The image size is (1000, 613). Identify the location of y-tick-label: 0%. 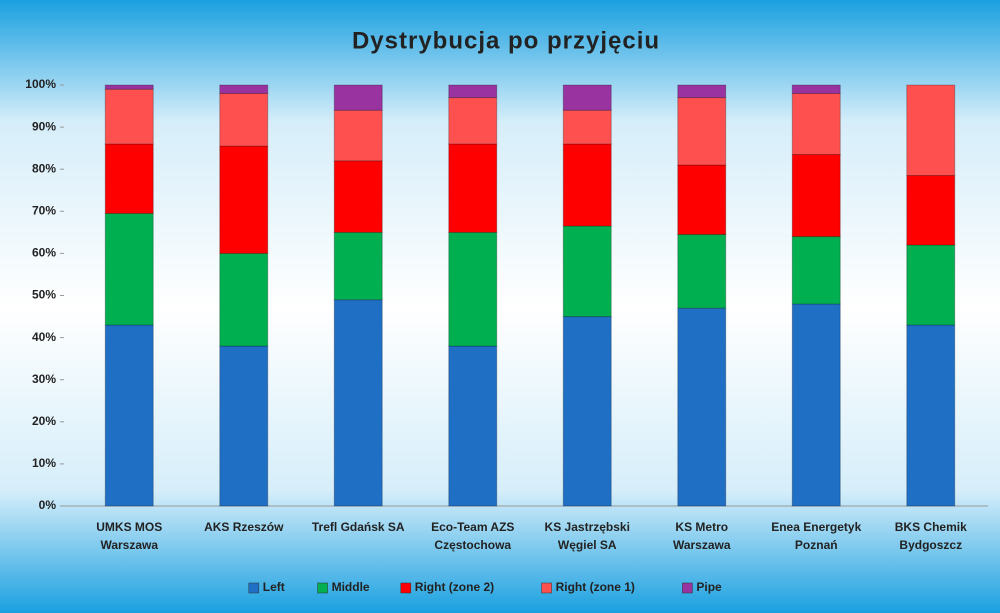
(48, 505).